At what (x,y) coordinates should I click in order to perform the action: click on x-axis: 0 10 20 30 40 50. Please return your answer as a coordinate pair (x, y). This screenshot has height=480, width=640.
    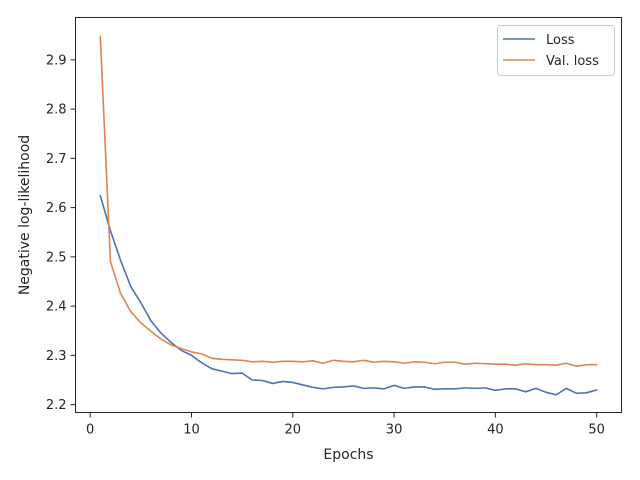
    Looking at the image, I should click on (345, 425).